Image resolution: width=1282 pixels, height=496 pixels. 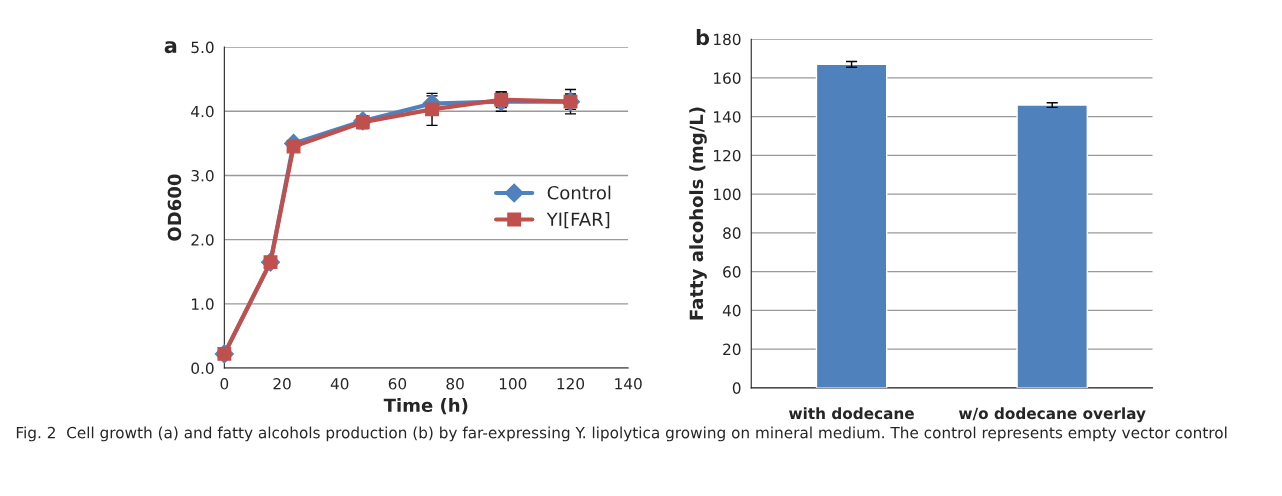 What do you see at coordinates (727, 155) in the screenshot?
I see `y-tick-label: 120` at bounding box center [727, 155].